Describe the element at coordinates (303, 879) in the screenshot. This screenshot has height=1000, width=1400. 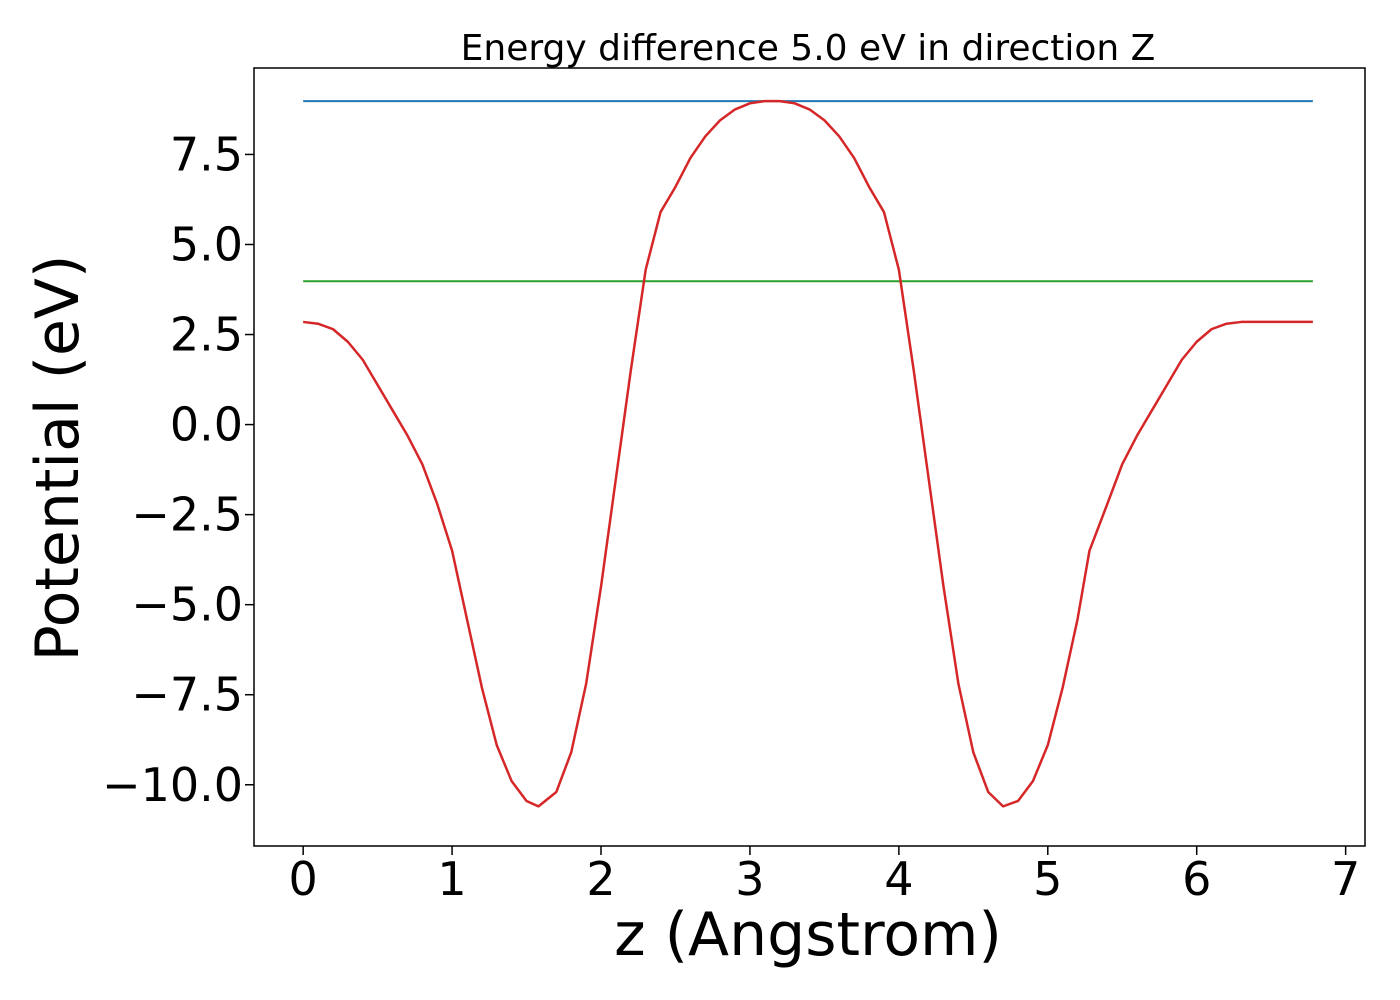
I see `x-tick-label: 0` at that location.